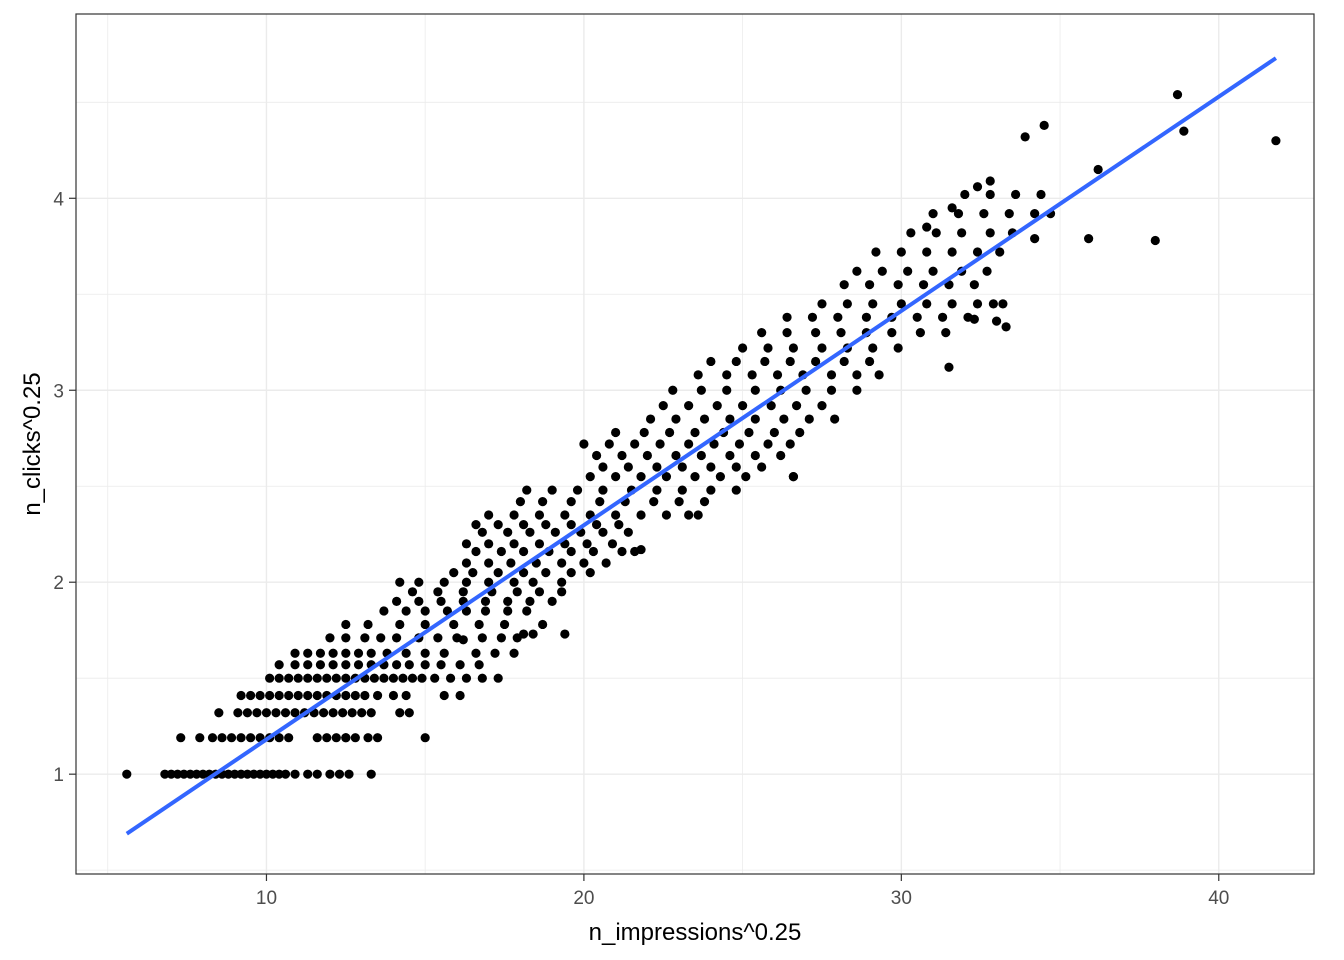  I want to click on y-axis-title: n_clicks^0.25, so click(32, 443).